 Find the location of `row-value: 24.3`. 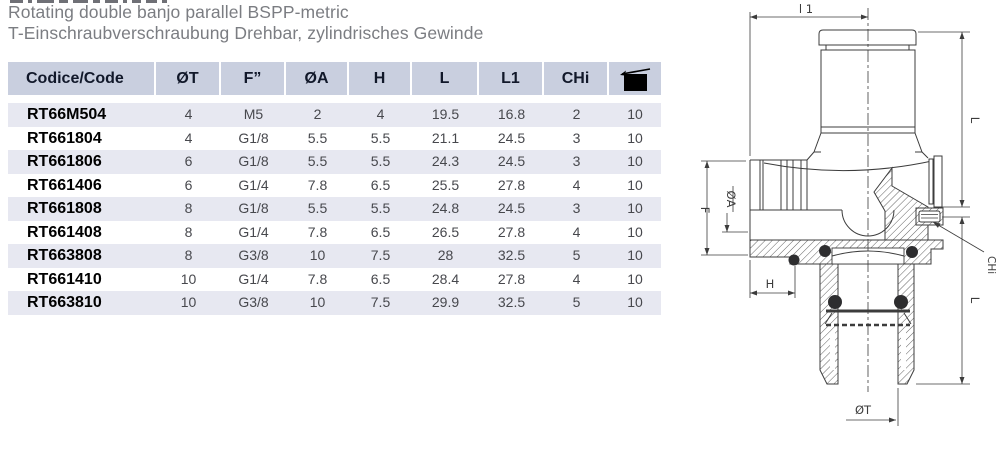

row-value: 24.3 is located at coordinates (445, 161).